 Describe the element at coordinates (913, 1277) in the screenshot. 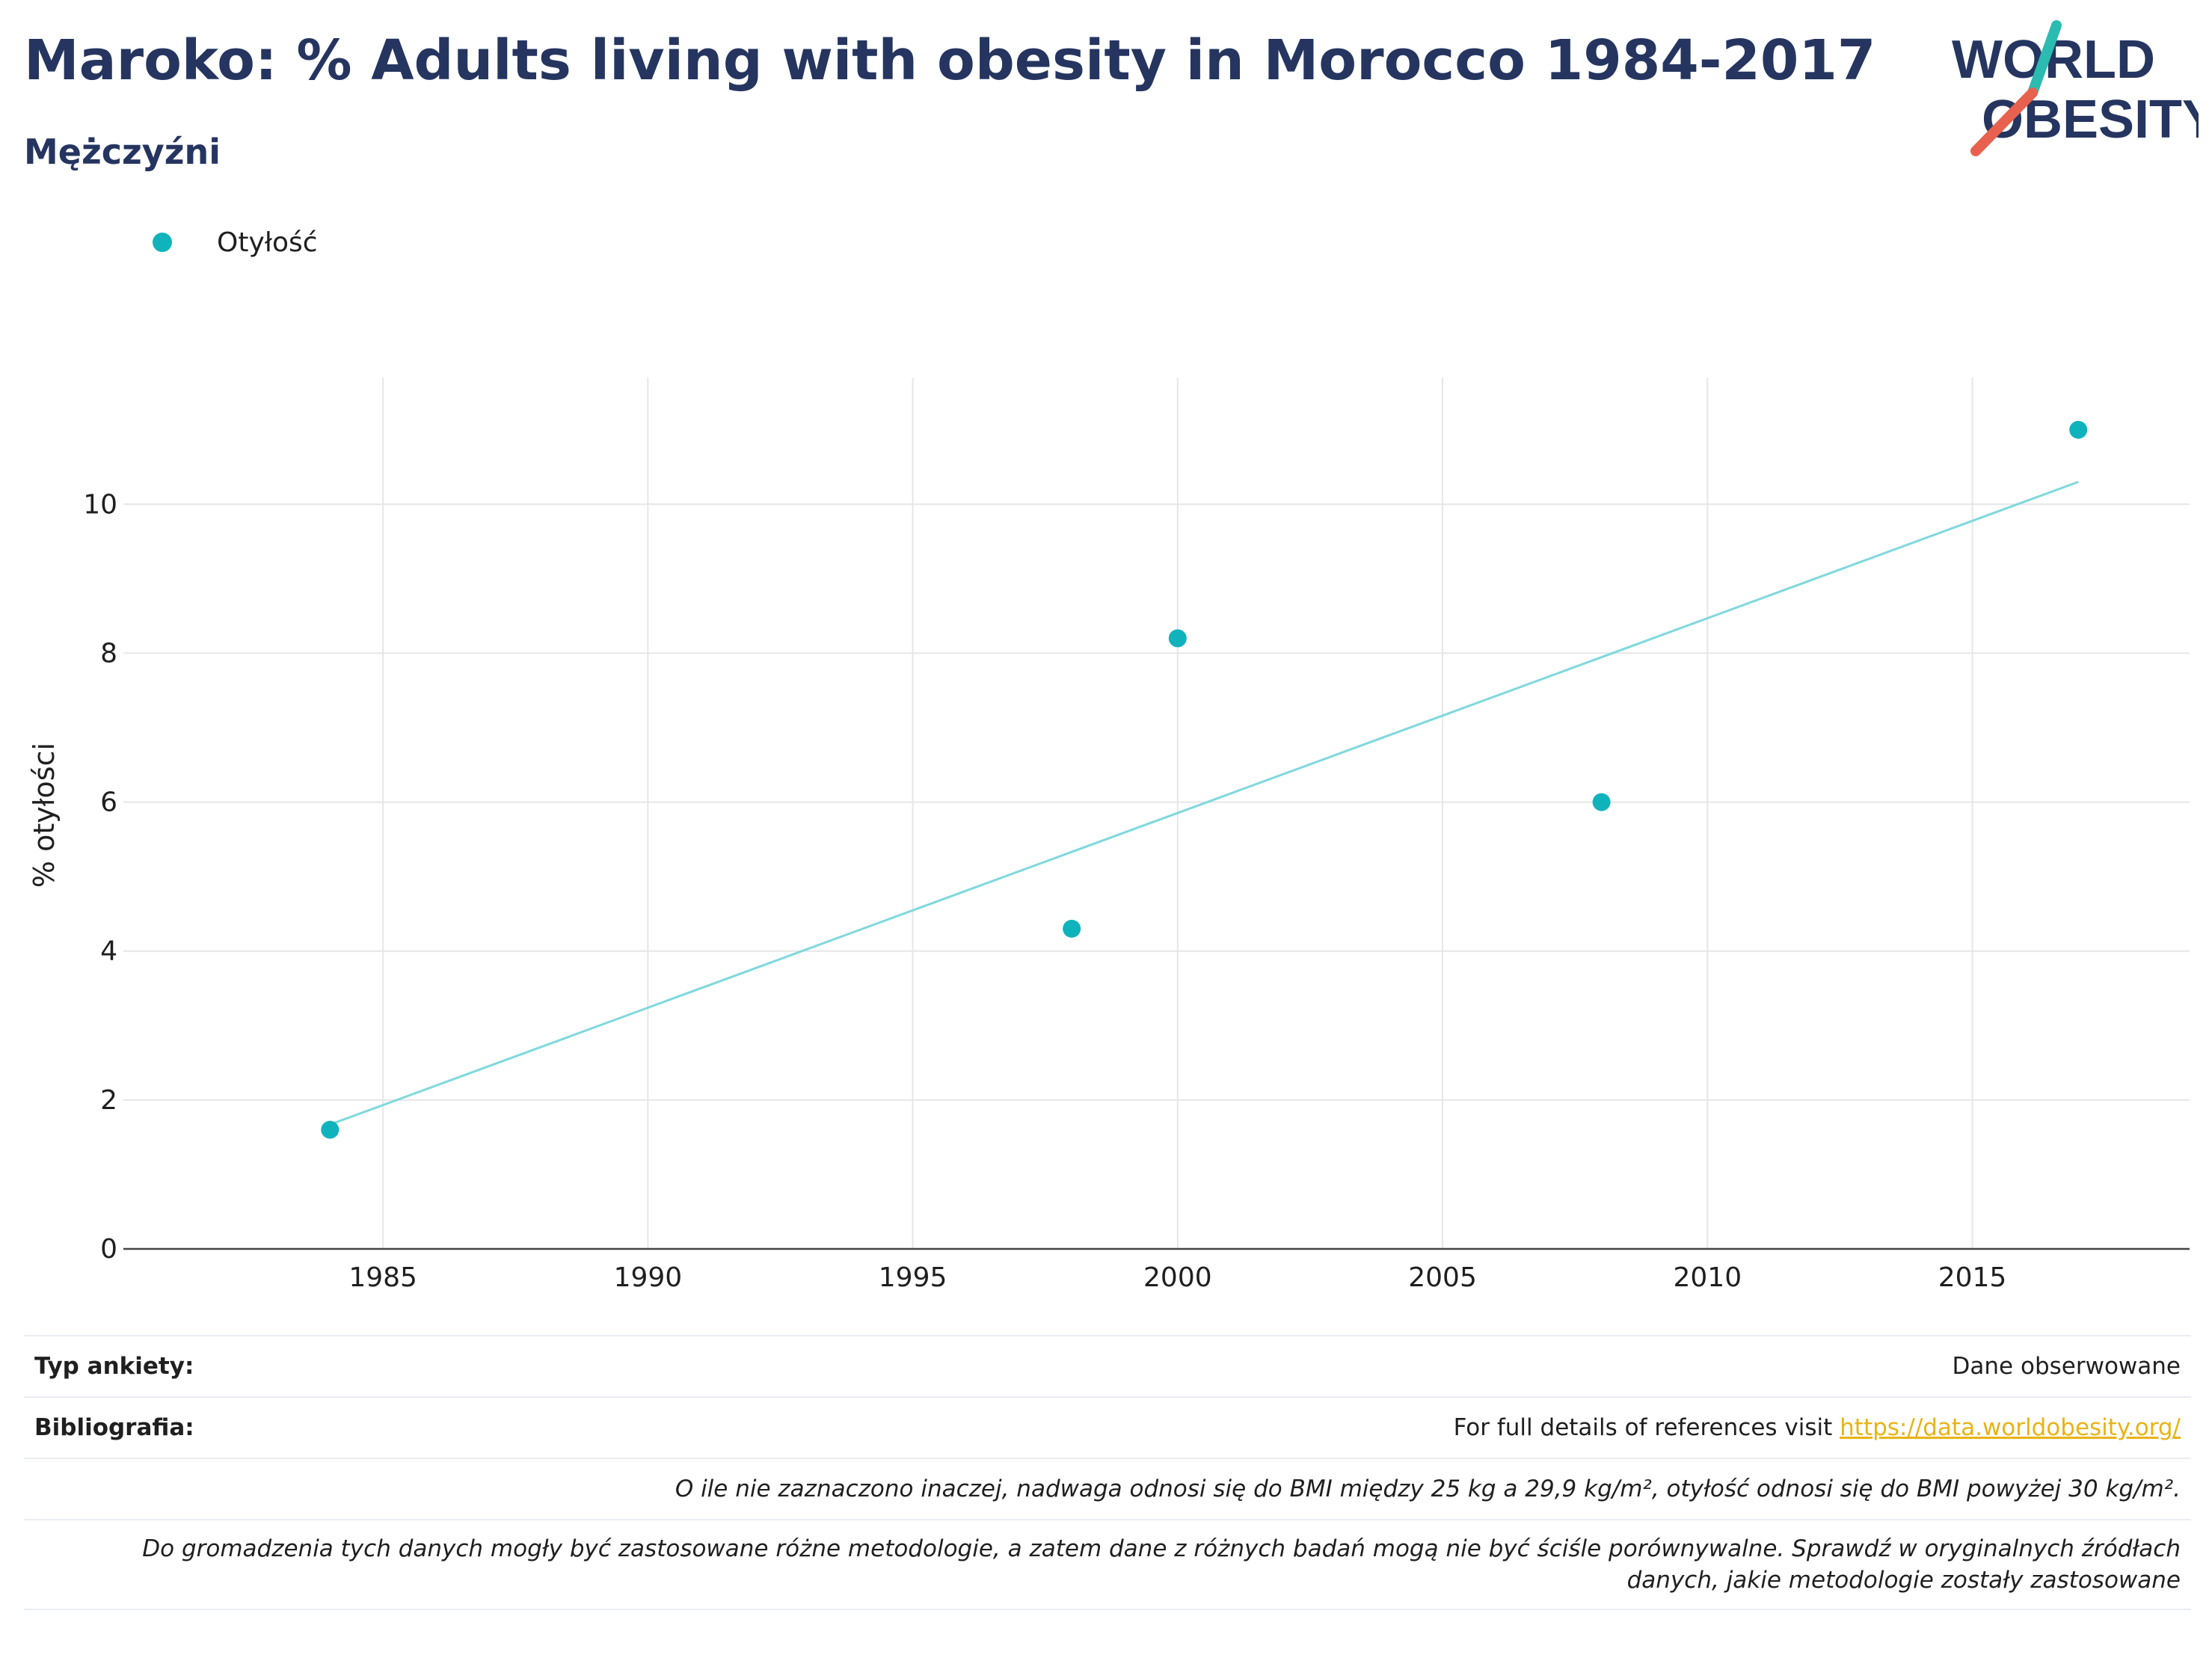

I see `x-tick-label: 1995` at that location.